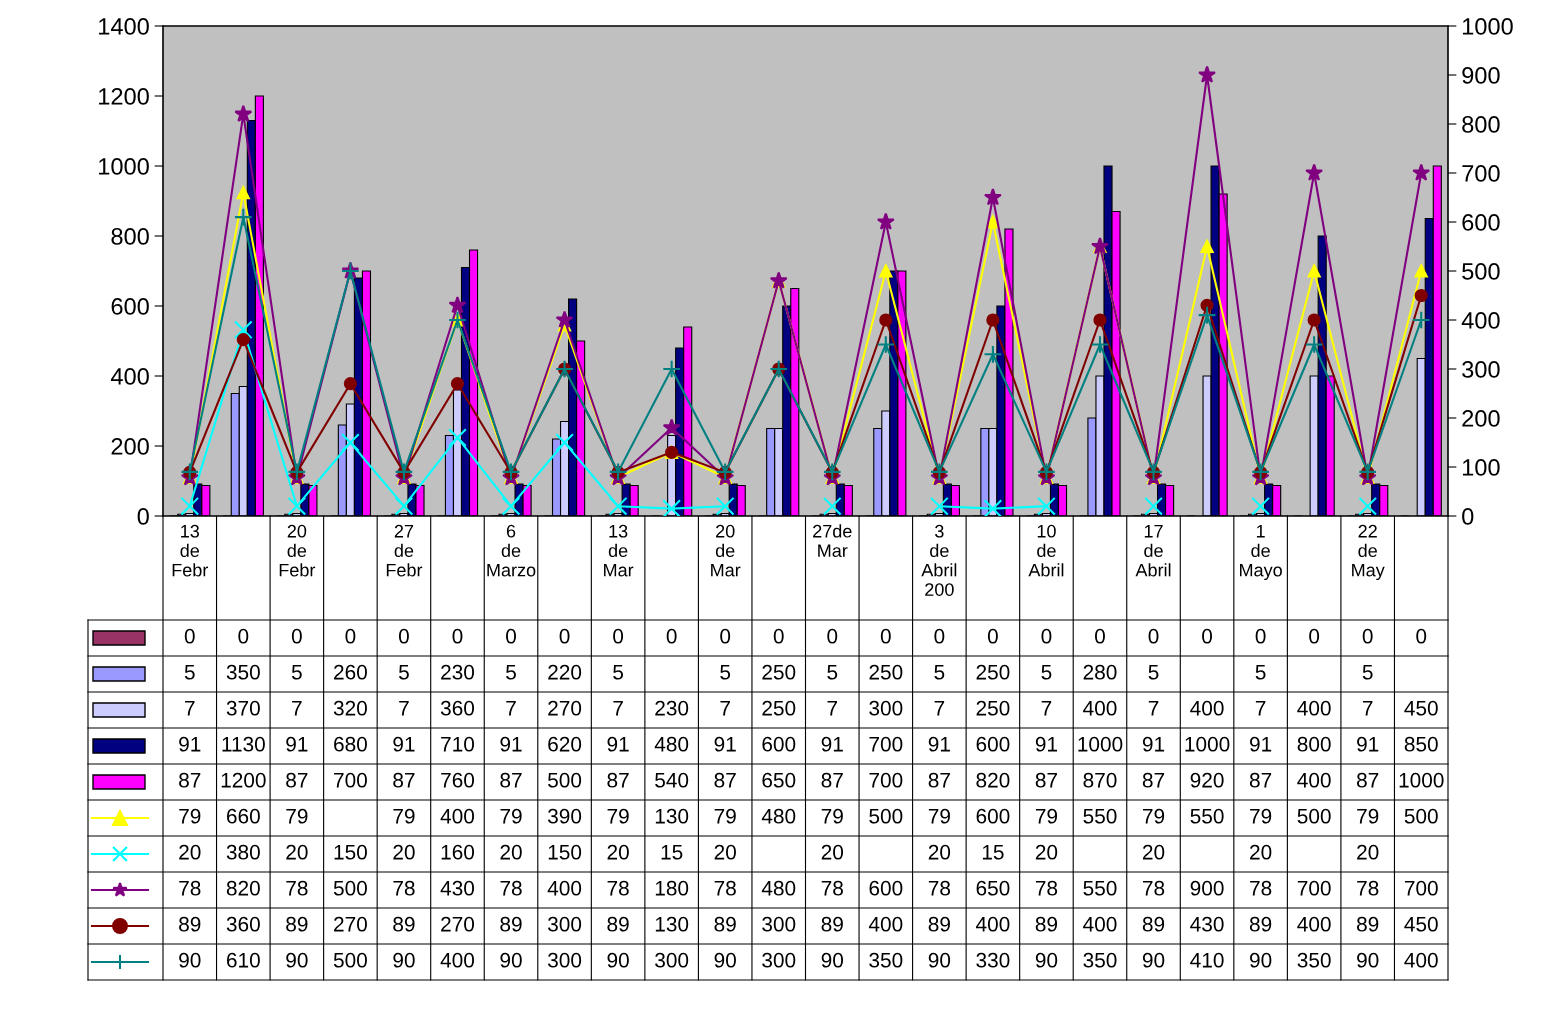 The image size is (1561, 1013). What do you see at coordinates (1207, 780) in the screenshot?
I see `data-label: 920` at bounding box center [1207, 780].